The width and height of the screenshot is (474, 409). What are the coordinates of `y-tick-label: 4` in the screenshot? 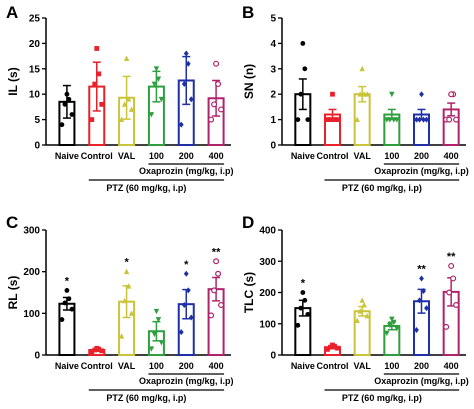 It's located at (273, 44).